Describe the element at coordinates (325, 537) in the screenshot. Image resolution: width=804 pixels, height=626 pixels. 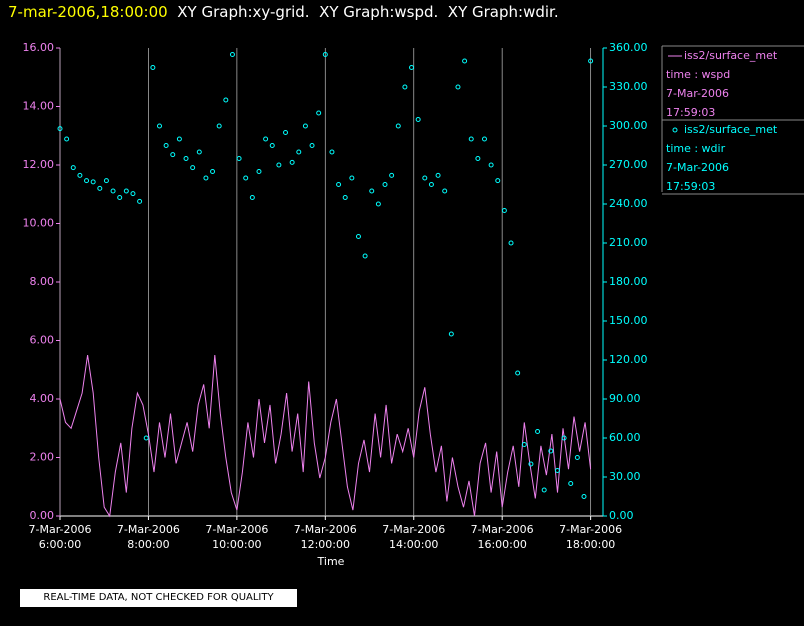
I see `x-tick-label: 7-Mar-2006 12:00:00` at that location.